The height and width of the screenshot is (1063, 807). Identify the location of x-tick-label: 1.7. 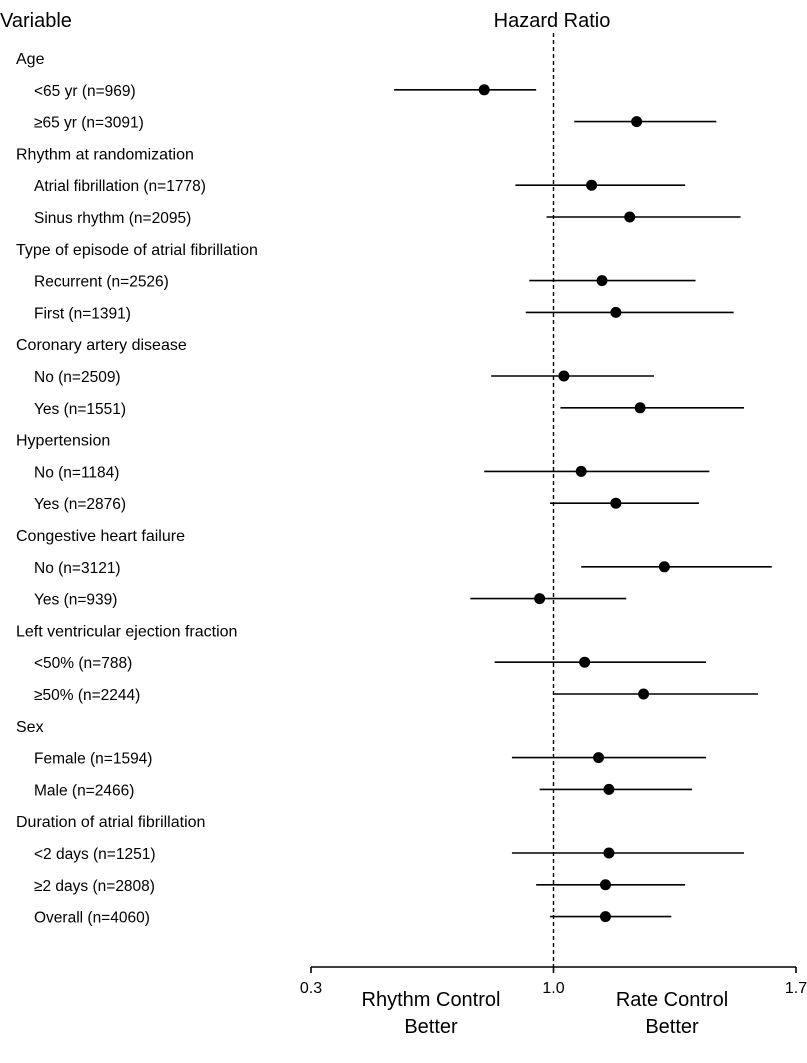
(796, 988).